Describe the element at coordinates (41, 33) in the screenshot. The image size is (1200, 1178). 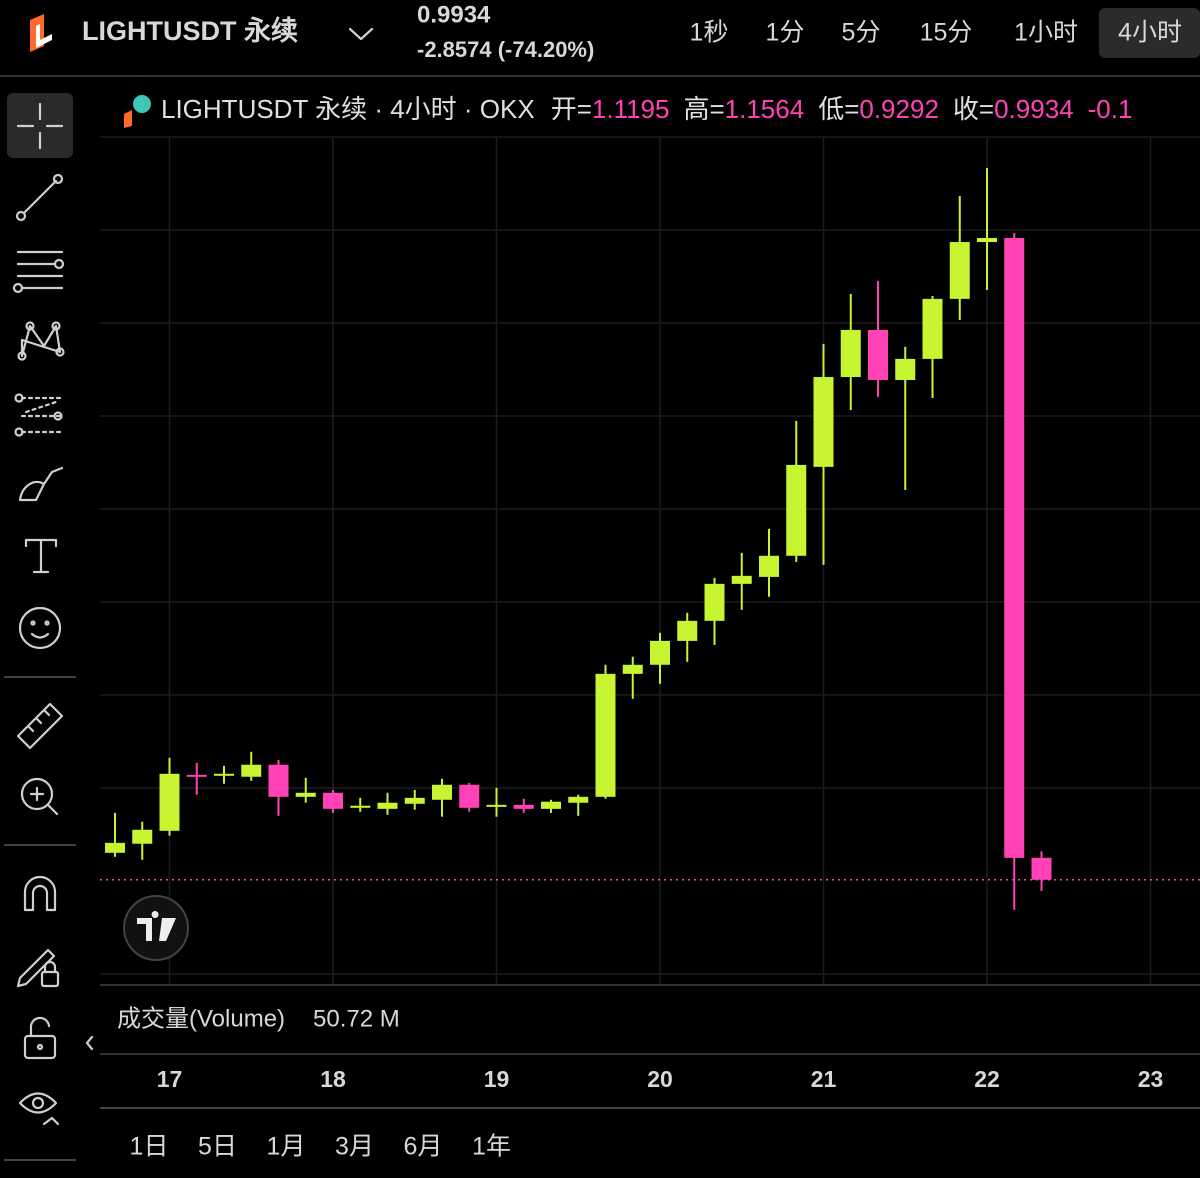
I see `logo` at that location.